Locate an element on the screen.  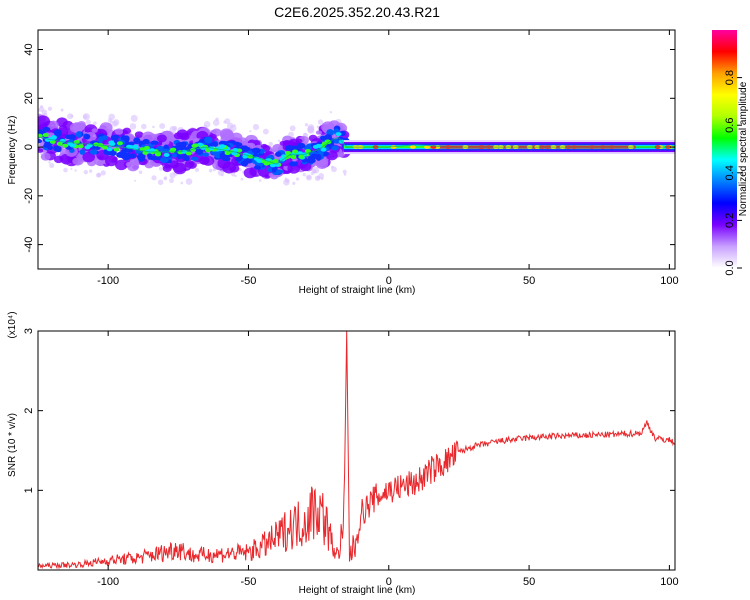
snr-x-label: Height of straight line (km) is located at coordinates (357, 590).